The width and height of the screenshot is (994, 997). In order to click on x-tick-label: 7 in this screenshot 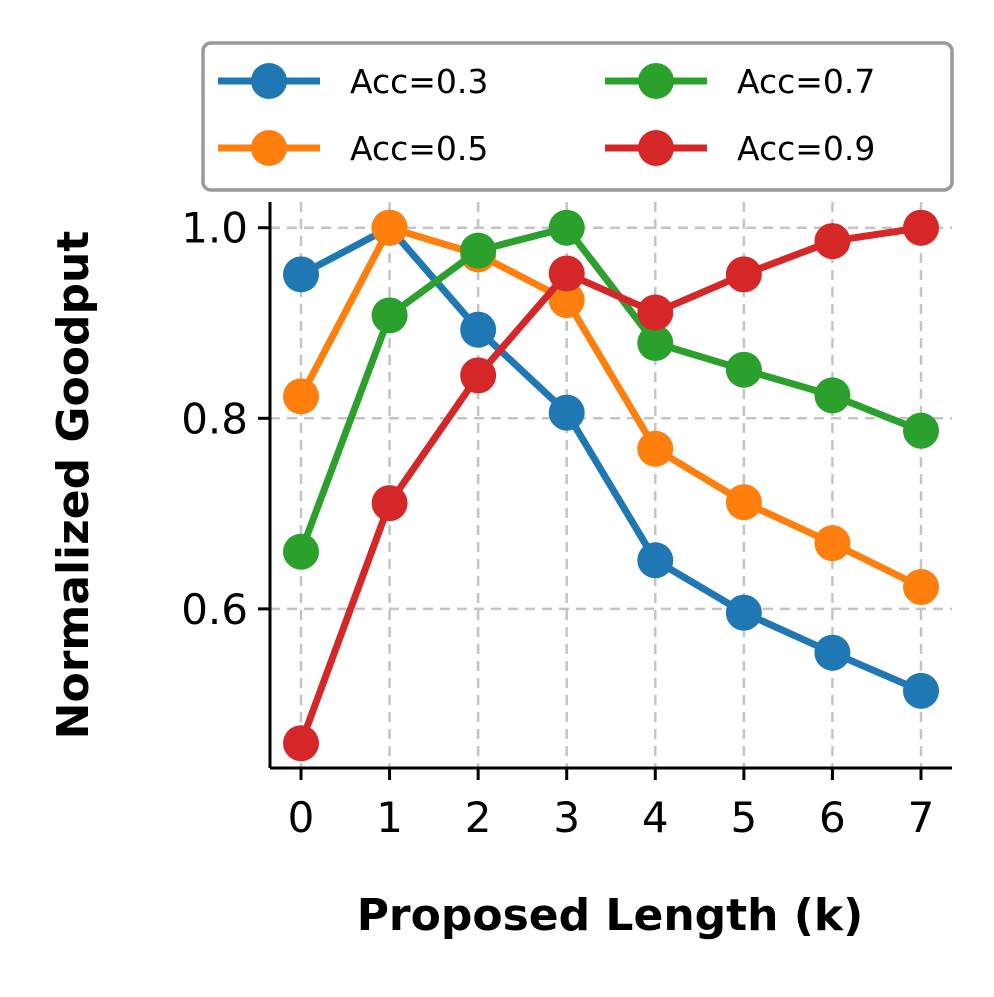, I will do `click(921, 817)`.